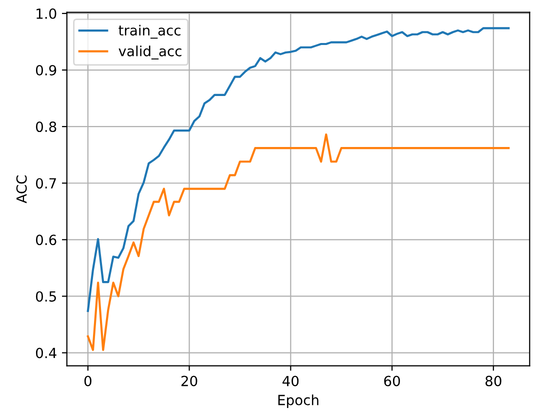 The width and height of the screenshot is (535, 411). Describe the element at coordinates (298, 401) in the screenshot. I see `x-axis-title: Epoch` at that location.